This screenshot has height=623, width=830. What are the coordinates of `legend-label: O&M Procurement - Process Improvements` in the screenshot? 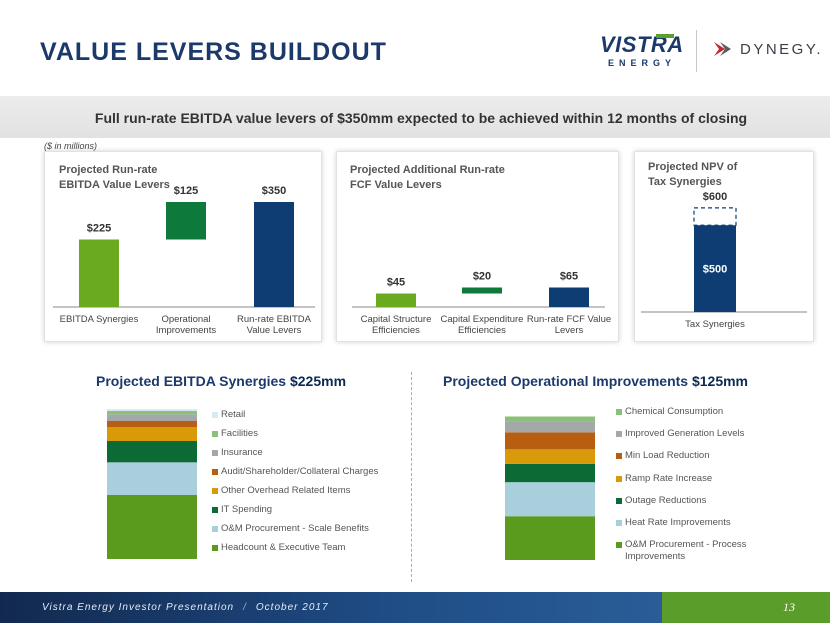 It's located at (686, 551).